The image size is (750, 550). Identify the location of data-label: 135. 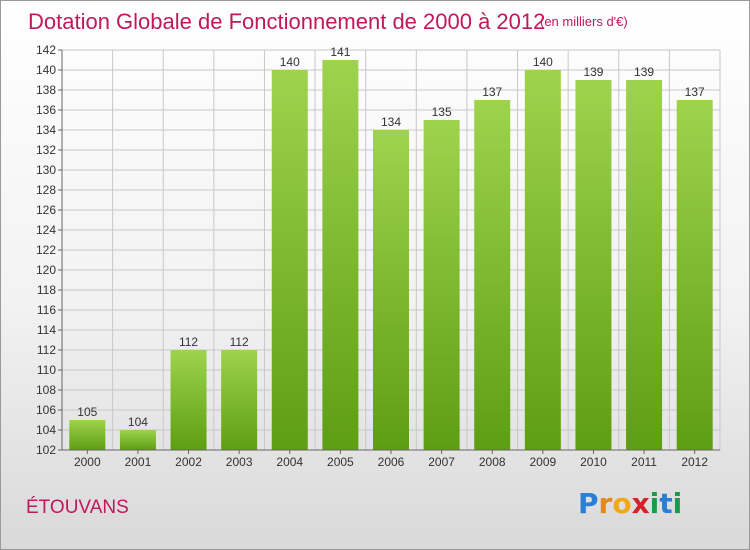
(442, 112).